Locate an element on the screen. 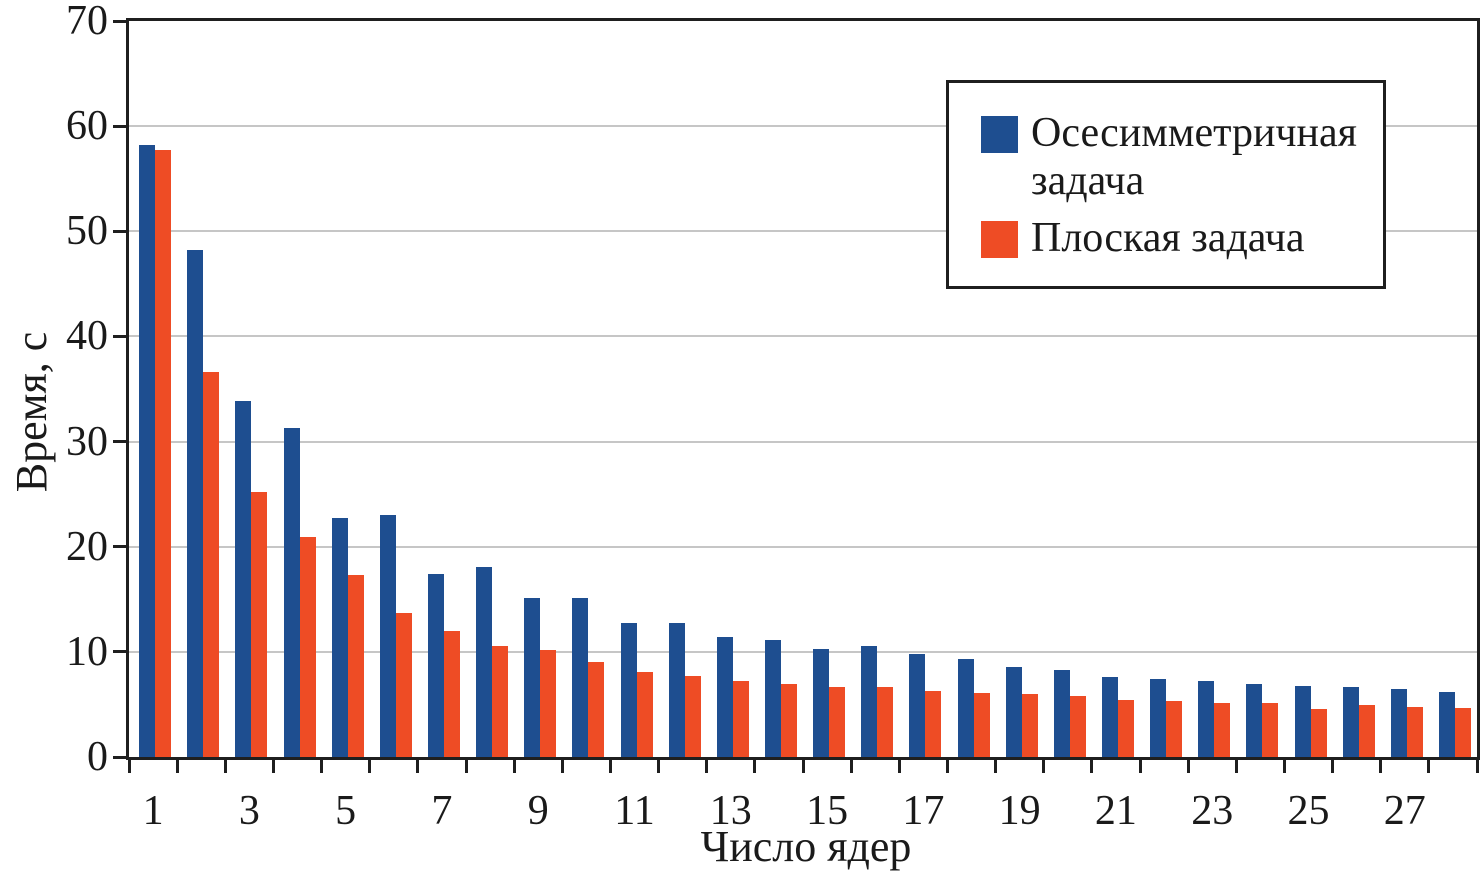  legend-label-axisymmetric: Осесимметричная задача is located at coordinates (1194, 157).